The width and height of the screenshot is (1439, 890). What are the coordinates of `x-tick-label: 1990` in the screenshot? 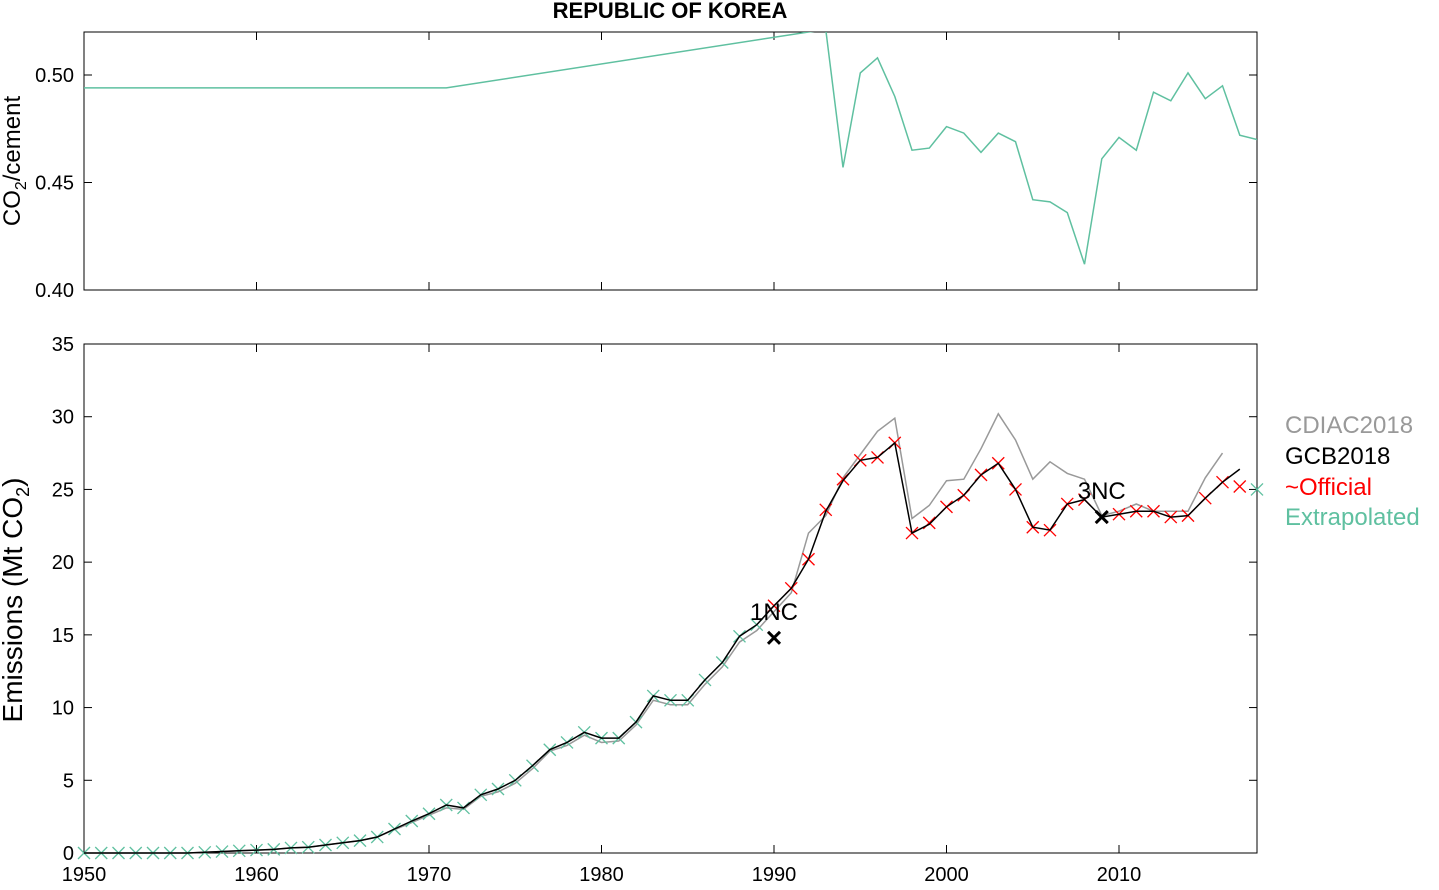 It's located at (774, 875).